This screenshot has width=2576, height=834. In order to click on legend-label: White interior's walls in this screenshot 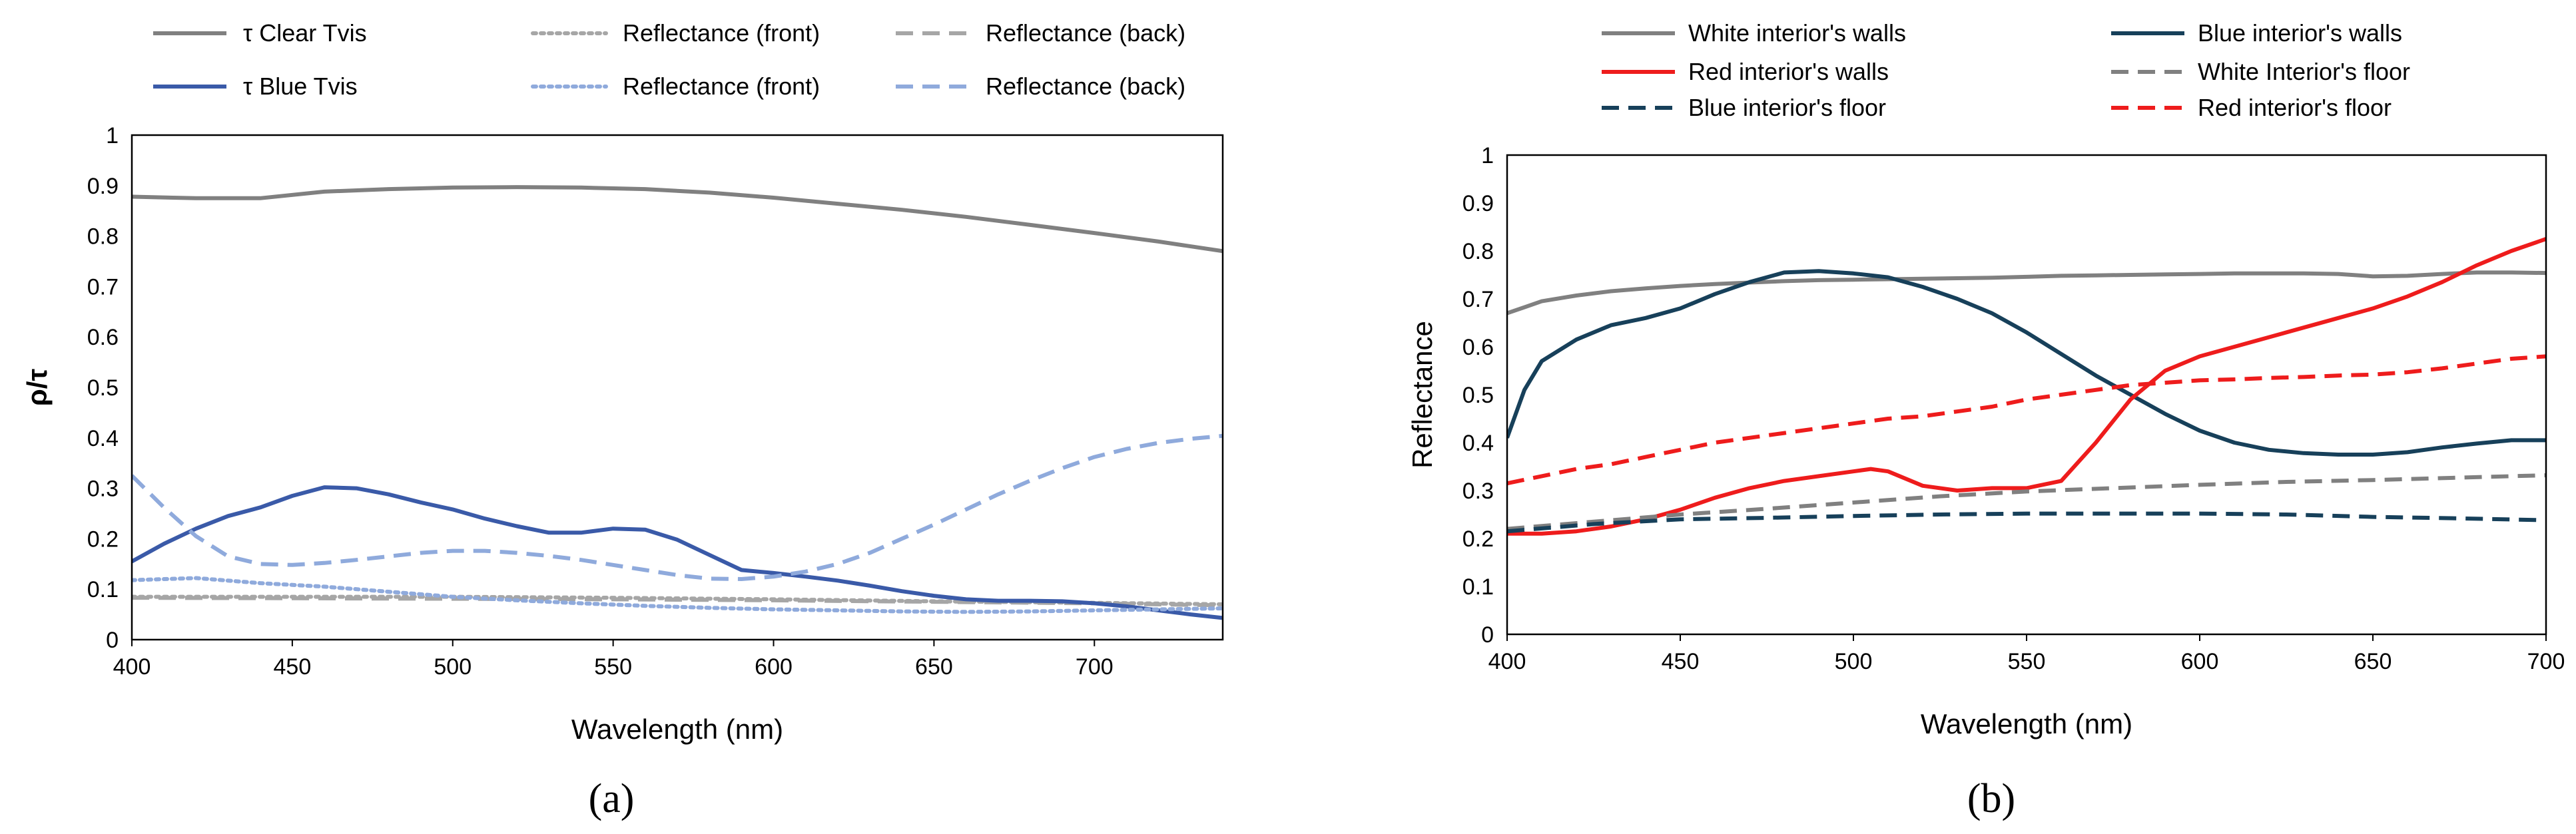, I will do `click(1797, 33)`.